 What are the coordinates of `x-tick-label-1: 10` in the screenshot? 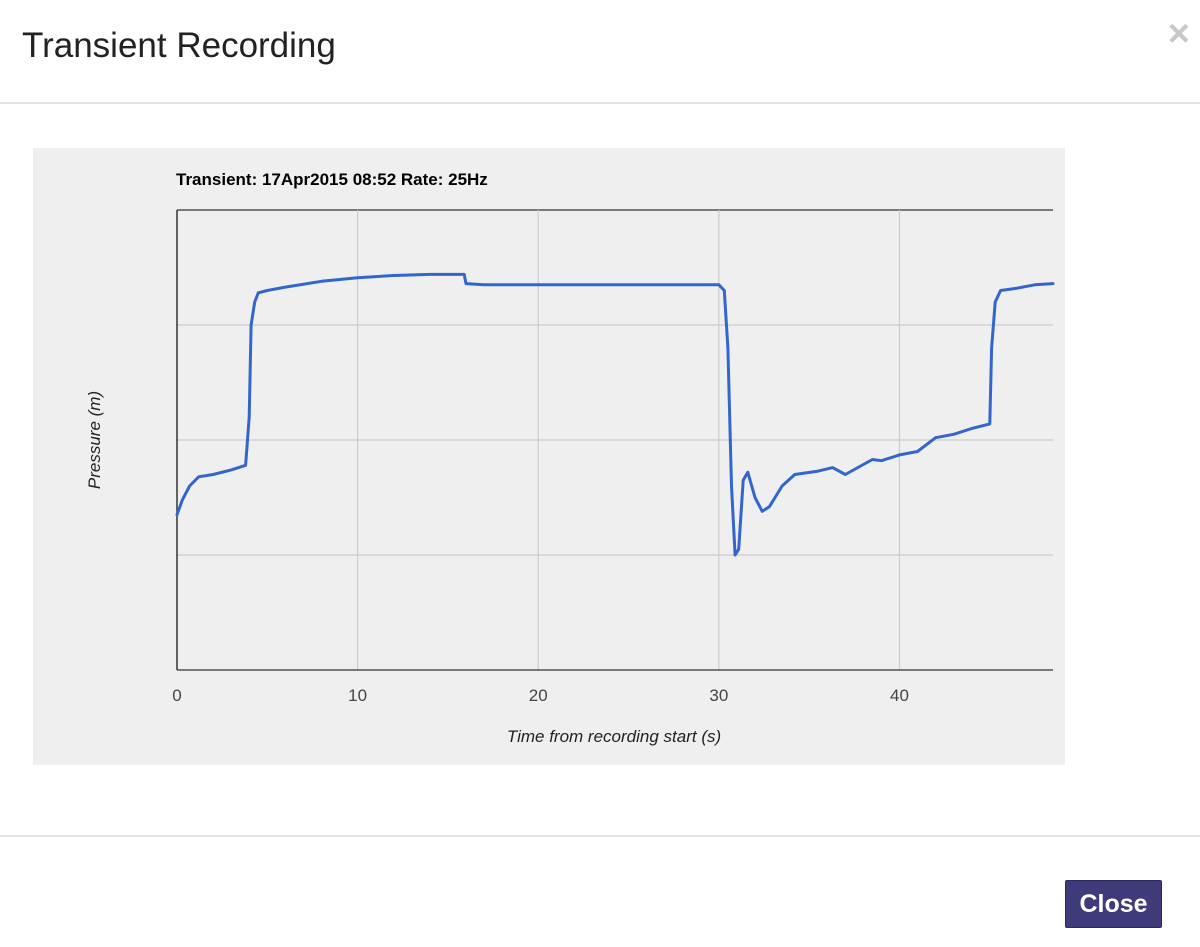 It's located at (357, 695).